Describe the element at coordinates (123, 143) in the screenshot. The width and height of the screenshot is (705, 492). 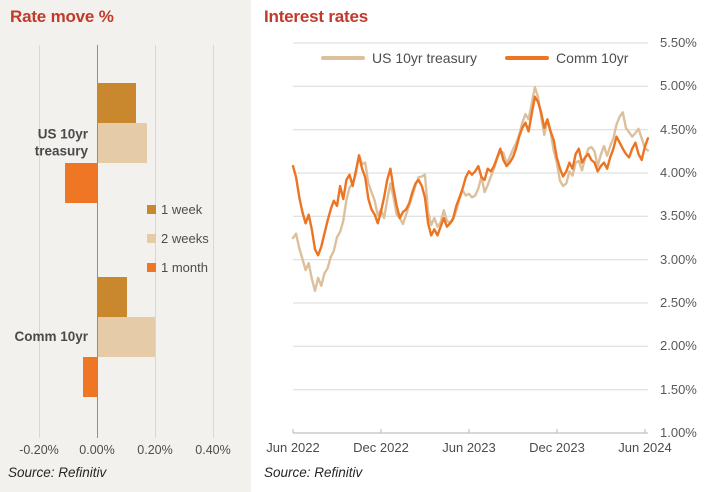
I see `bar-us-10yr-treasury-2-weeks` at that location.